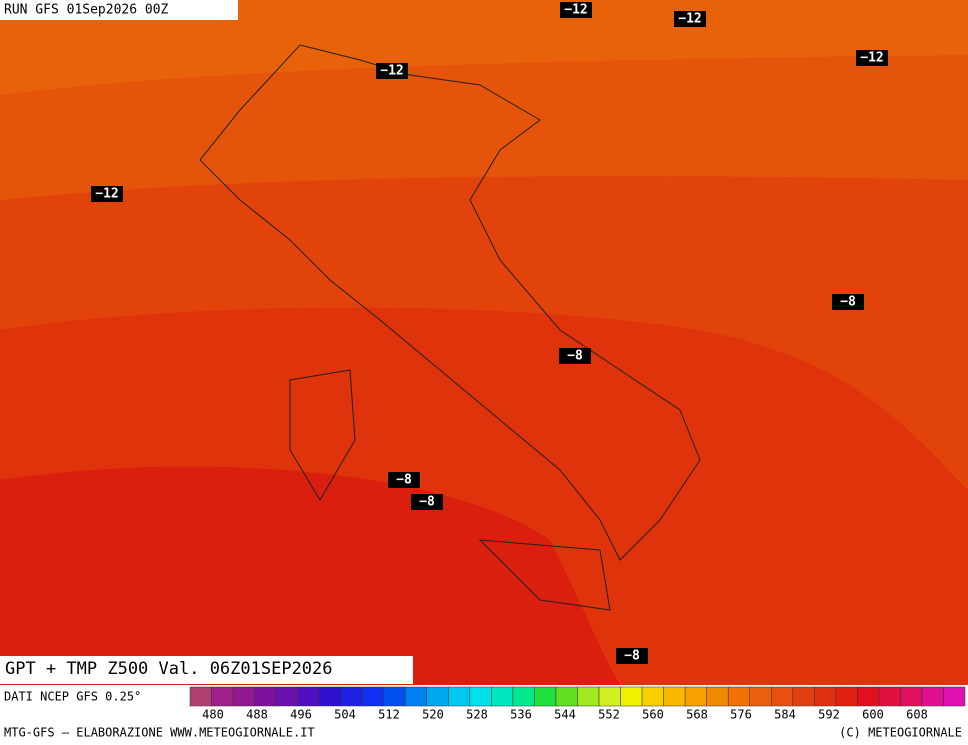 This screenshot has height=745, width=968. I want to click on run-label: RUN GFS 01Sep2026 00Z, so click(86, 10).